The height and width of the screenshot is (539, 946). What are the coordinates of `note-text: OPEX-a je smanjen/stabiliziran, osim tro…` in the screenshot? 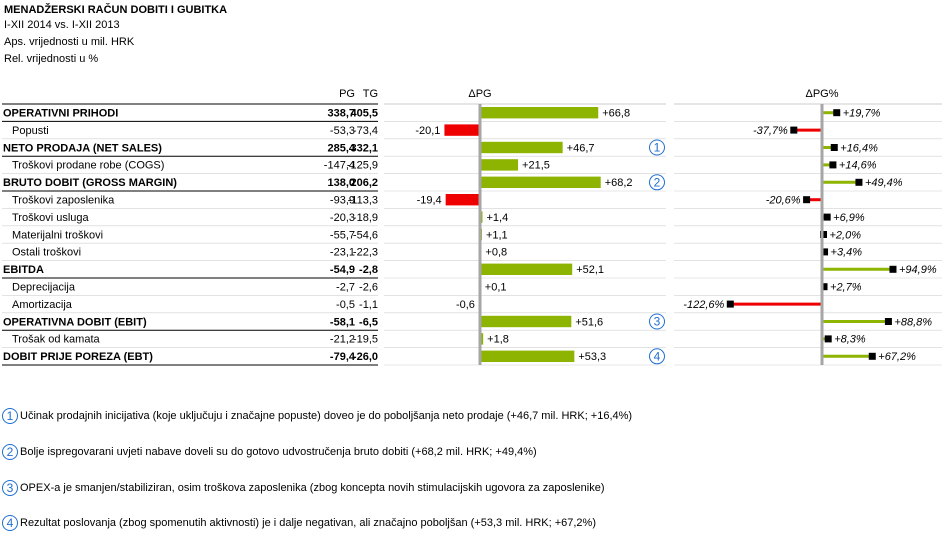 It's located at (312, 488).